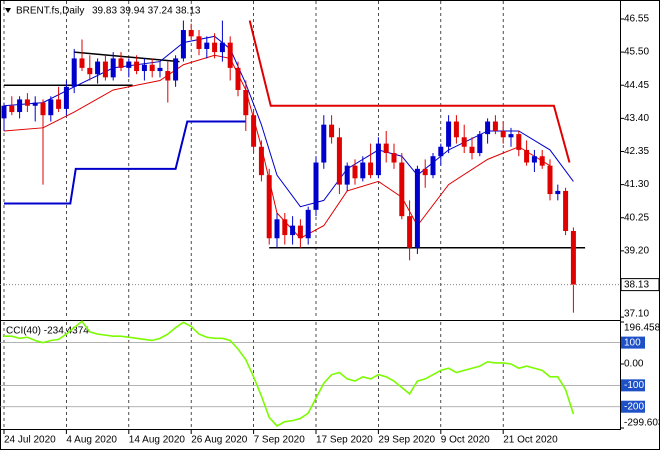  I want to click on y-tick-label: 44.45, so click(636, 85).